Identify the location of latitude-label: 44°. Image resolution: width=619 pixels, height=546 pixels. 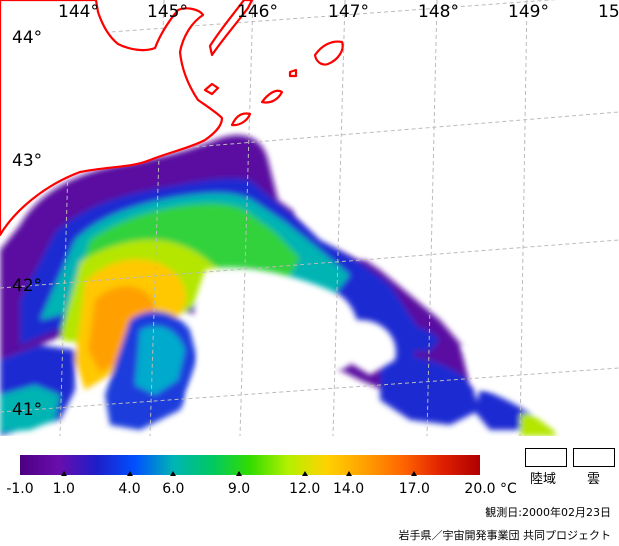
(27, 38).